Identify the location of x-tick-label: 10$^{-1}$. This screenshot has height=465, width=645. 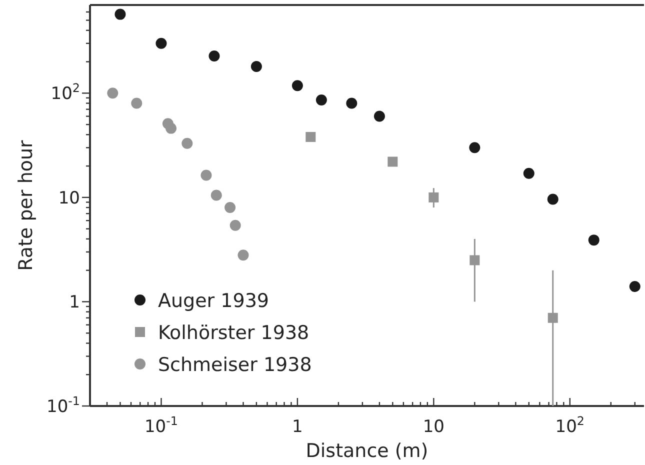
(161, 425).